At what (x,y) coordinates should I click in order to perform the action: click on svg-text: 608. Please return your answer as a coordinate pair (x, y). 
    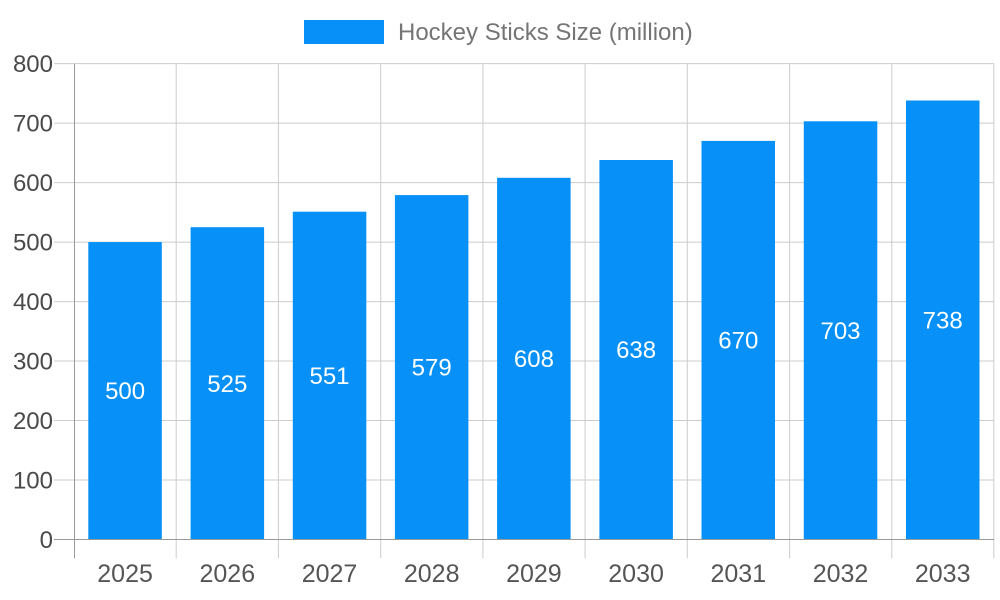
    Looking at the image, I should click on (534, 359).